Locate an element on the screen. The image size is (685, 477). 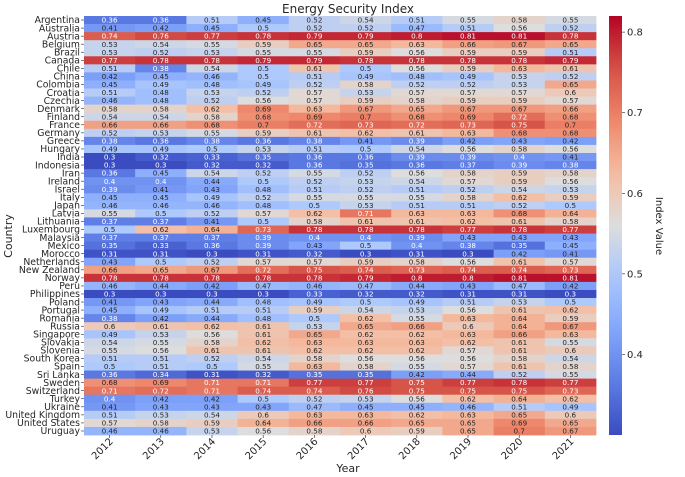
cell-value-label: 0.49 is located at coordinates (161, 310).